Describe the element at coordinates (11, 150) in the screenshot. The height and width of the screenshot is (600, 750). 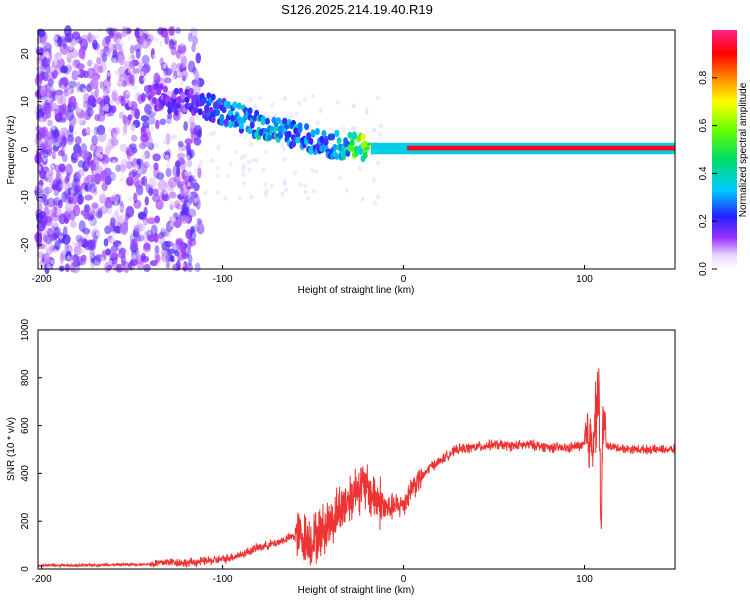
I see `spectrogram-y-axis-title: Frequency (Hz)` at that location.